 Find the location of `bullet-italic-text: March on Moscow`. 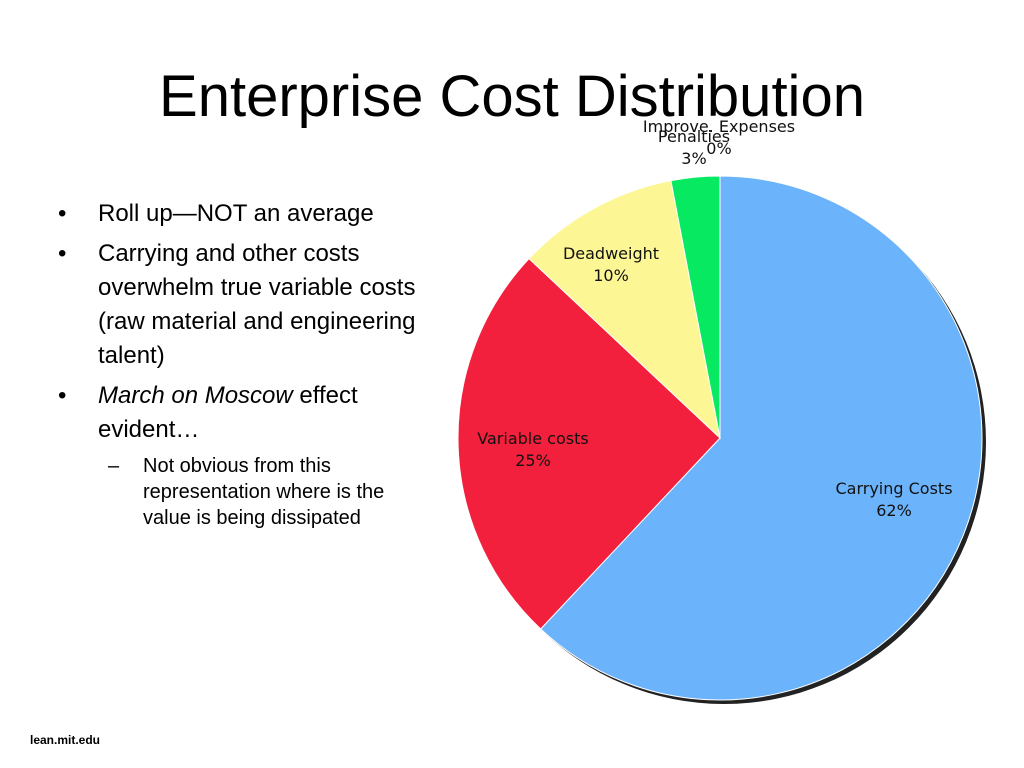

bullet-italic-text: March on Moscow is located at coordinates (195, 395).